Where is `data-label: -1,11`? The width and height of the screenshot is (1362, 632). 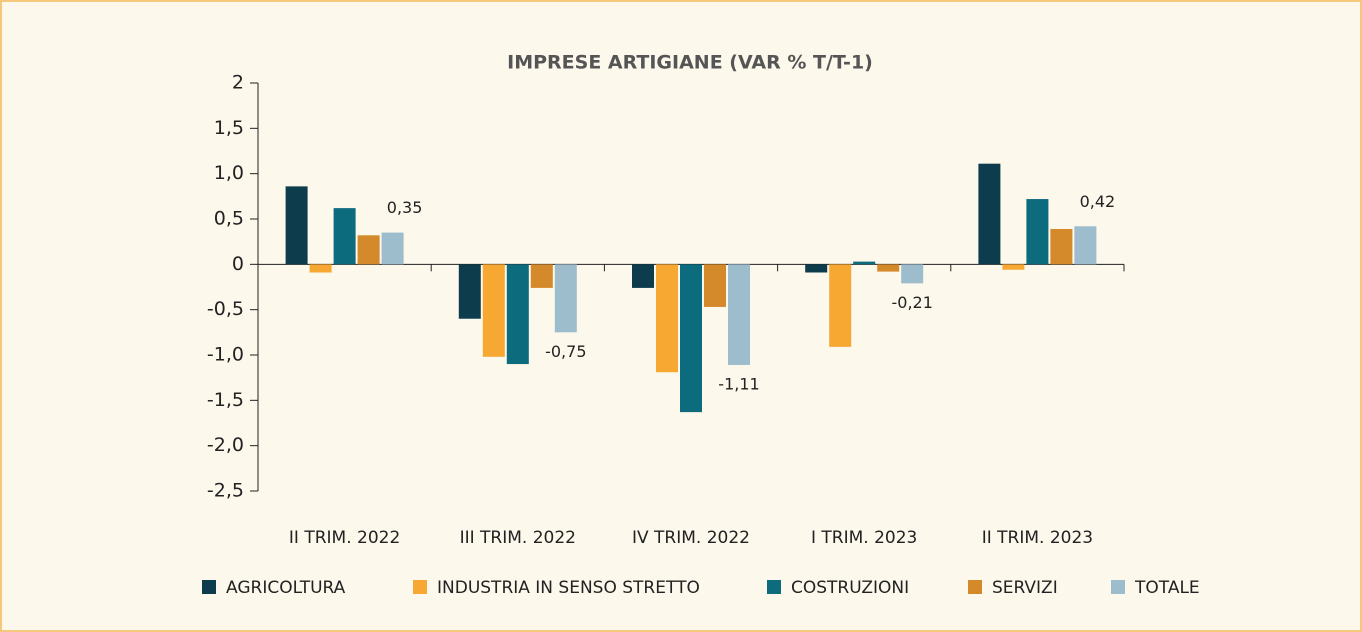 data-label: -1,11 is located at coordinates (738, 383).